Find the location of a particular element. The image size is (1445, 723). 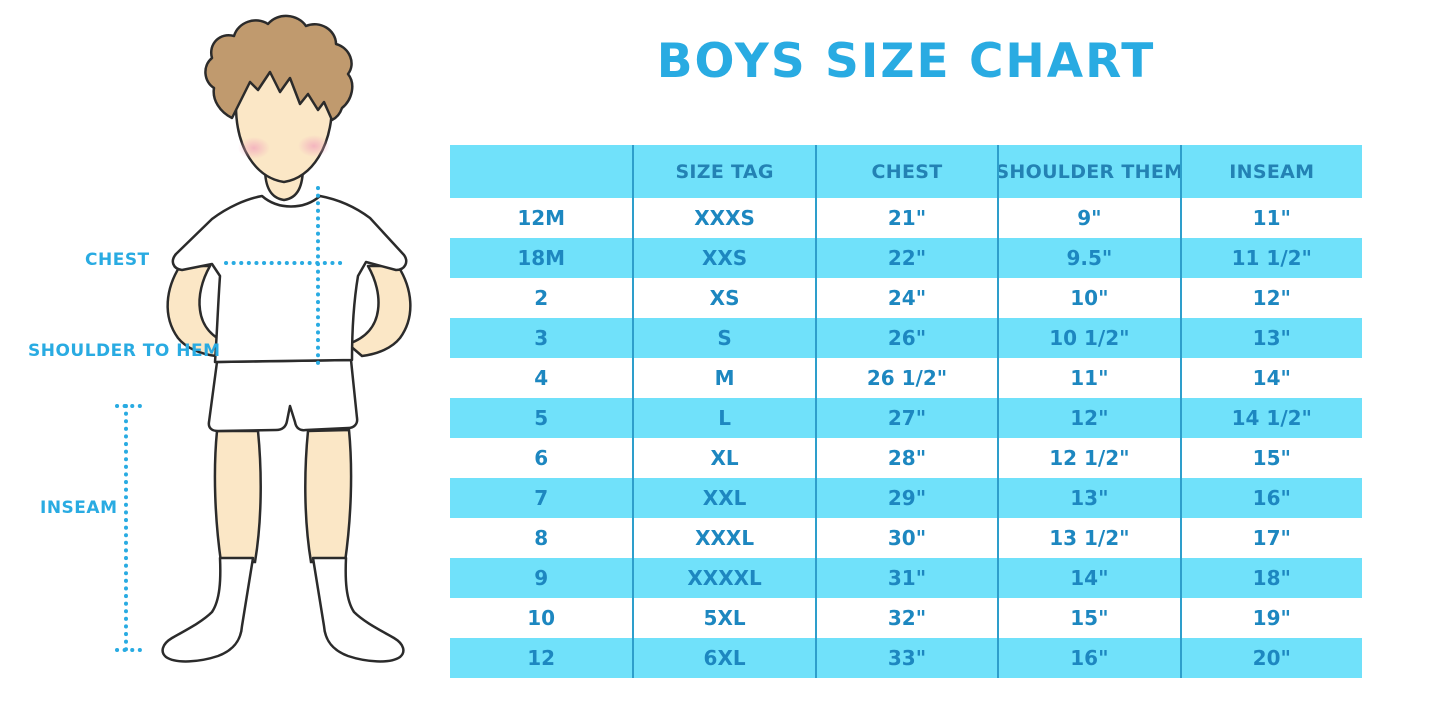

table-cell: 13 1/2" is located at coordinates (1088, 538).